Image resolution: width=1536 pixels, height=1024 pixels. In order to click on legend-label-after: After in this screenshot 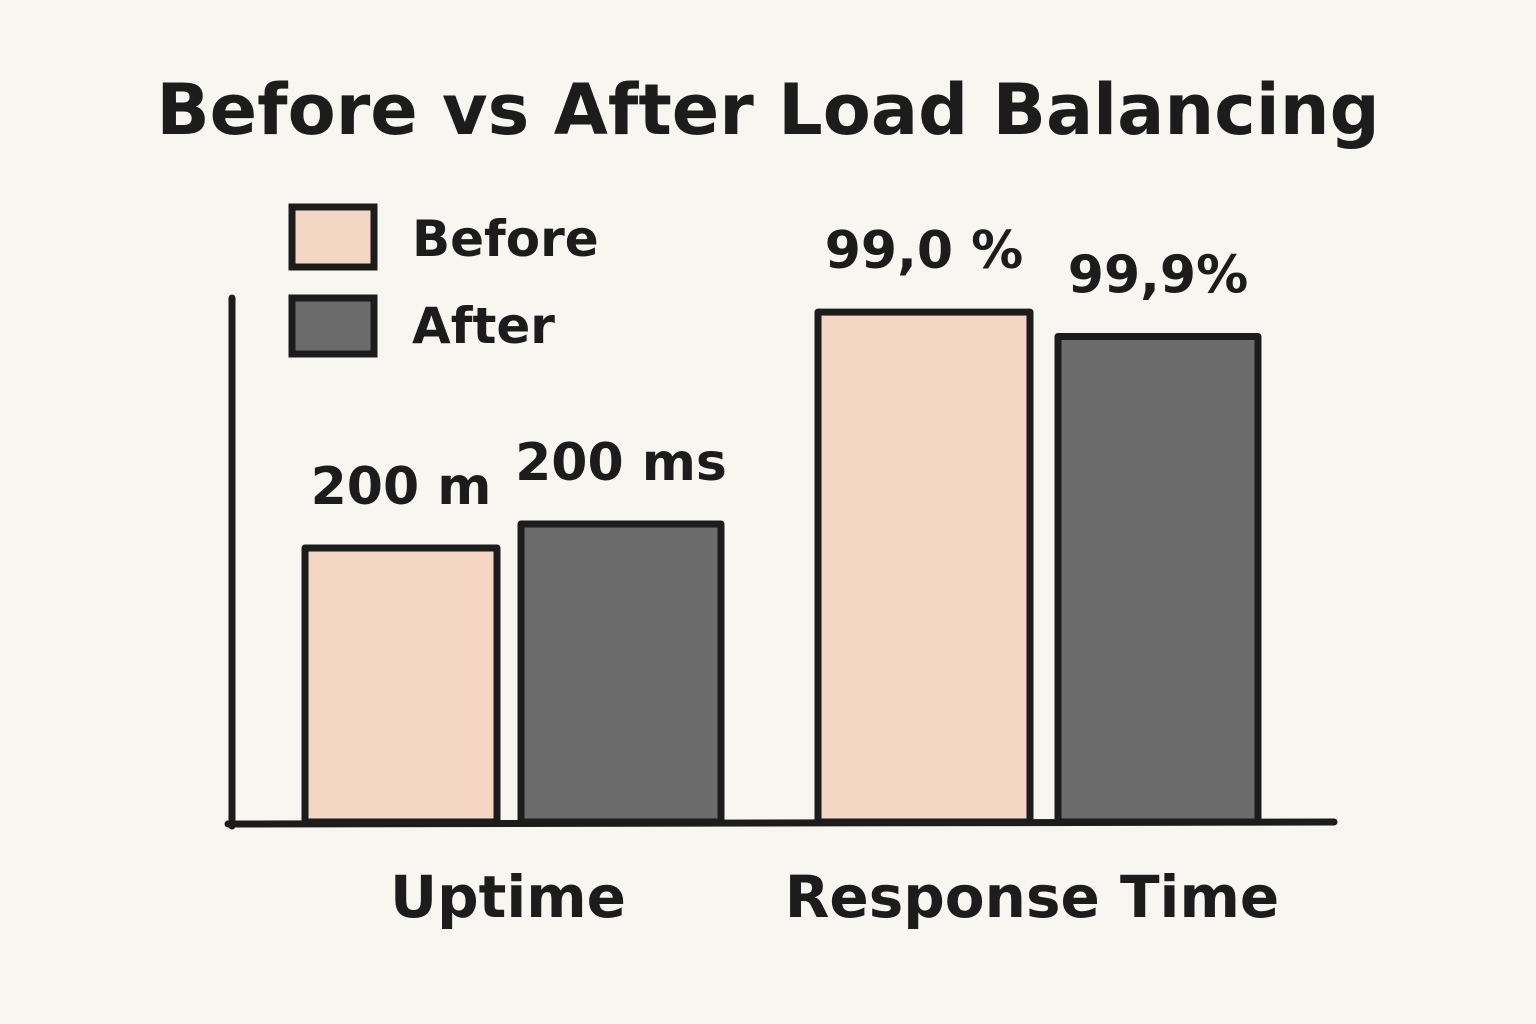, I will do `click(483, 326)`.